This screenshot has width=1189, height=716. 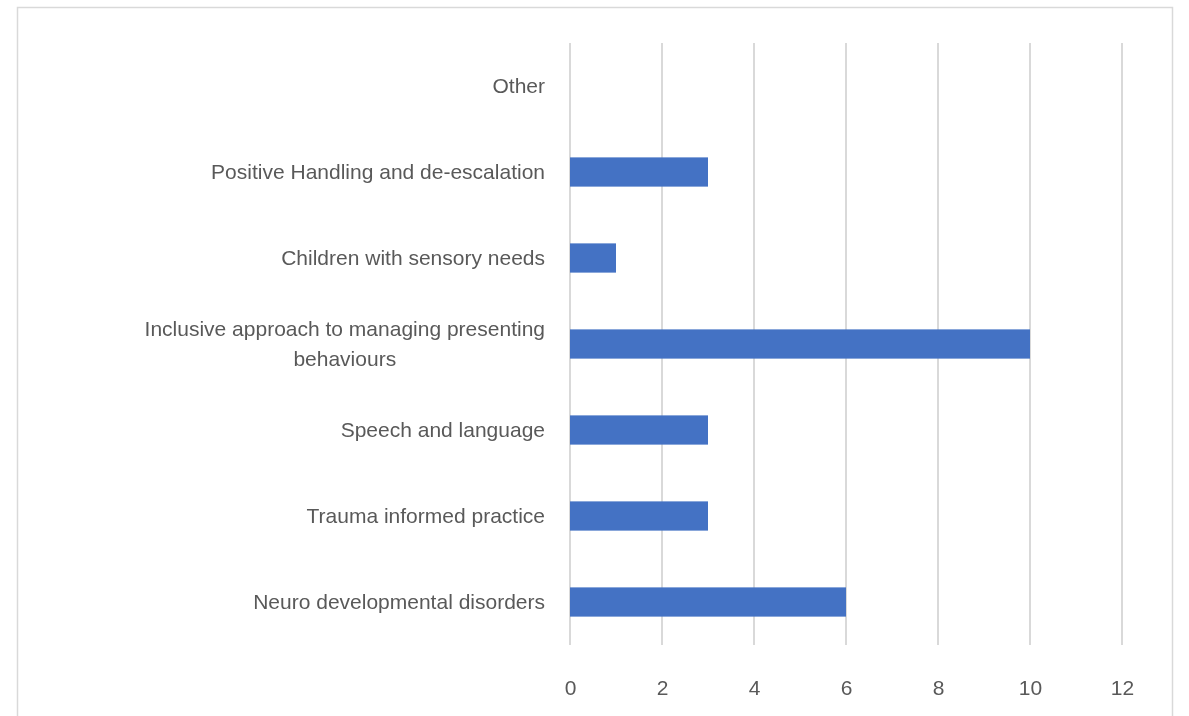 I want to click on x-tick-label: 2, so click(x=662, y=688).